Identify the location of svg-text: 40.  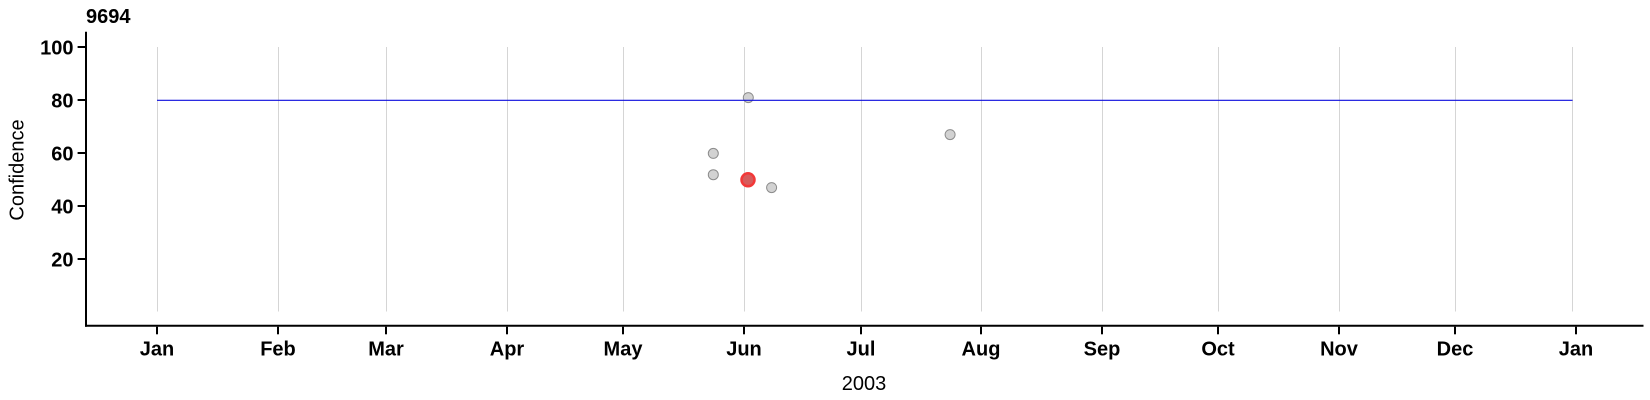
(62, 208).